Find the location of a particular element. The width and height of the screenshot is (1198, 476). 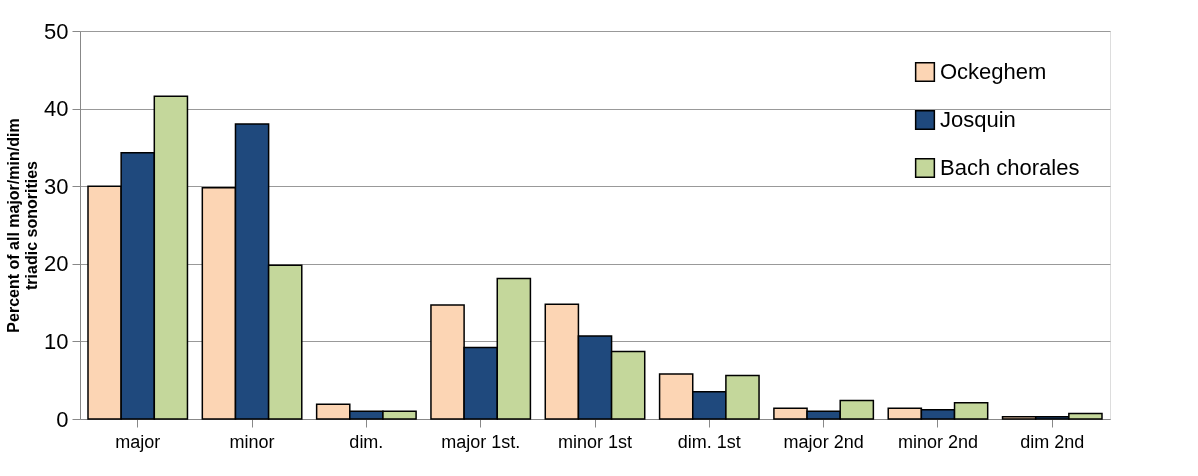

y-tick-label: 20 is located at coordinates (56, 264).